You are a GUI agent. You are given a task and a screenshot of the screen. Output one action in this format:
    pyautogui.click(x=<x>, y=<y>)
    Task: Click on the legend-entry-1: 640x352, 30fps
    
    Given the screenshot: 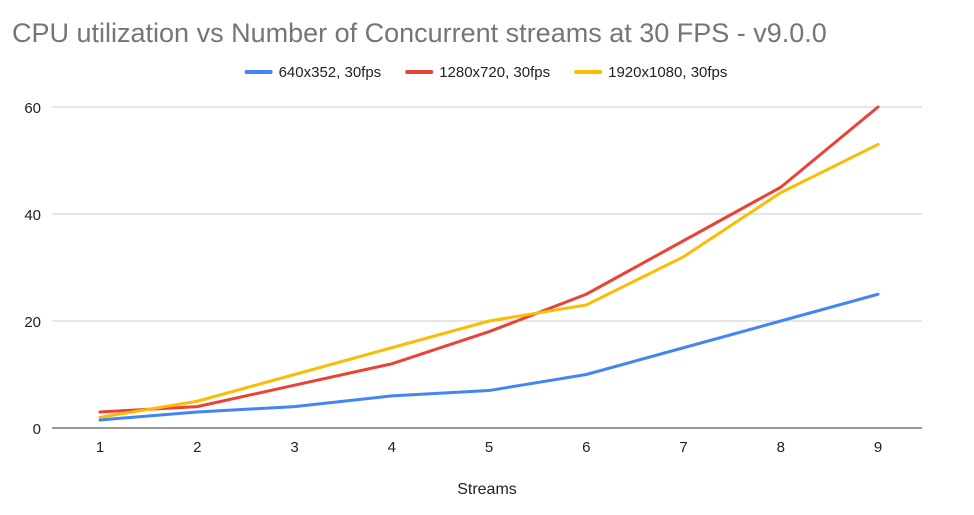 What is the action you would take?
    pyautogui.click(x=313, y=72)
    